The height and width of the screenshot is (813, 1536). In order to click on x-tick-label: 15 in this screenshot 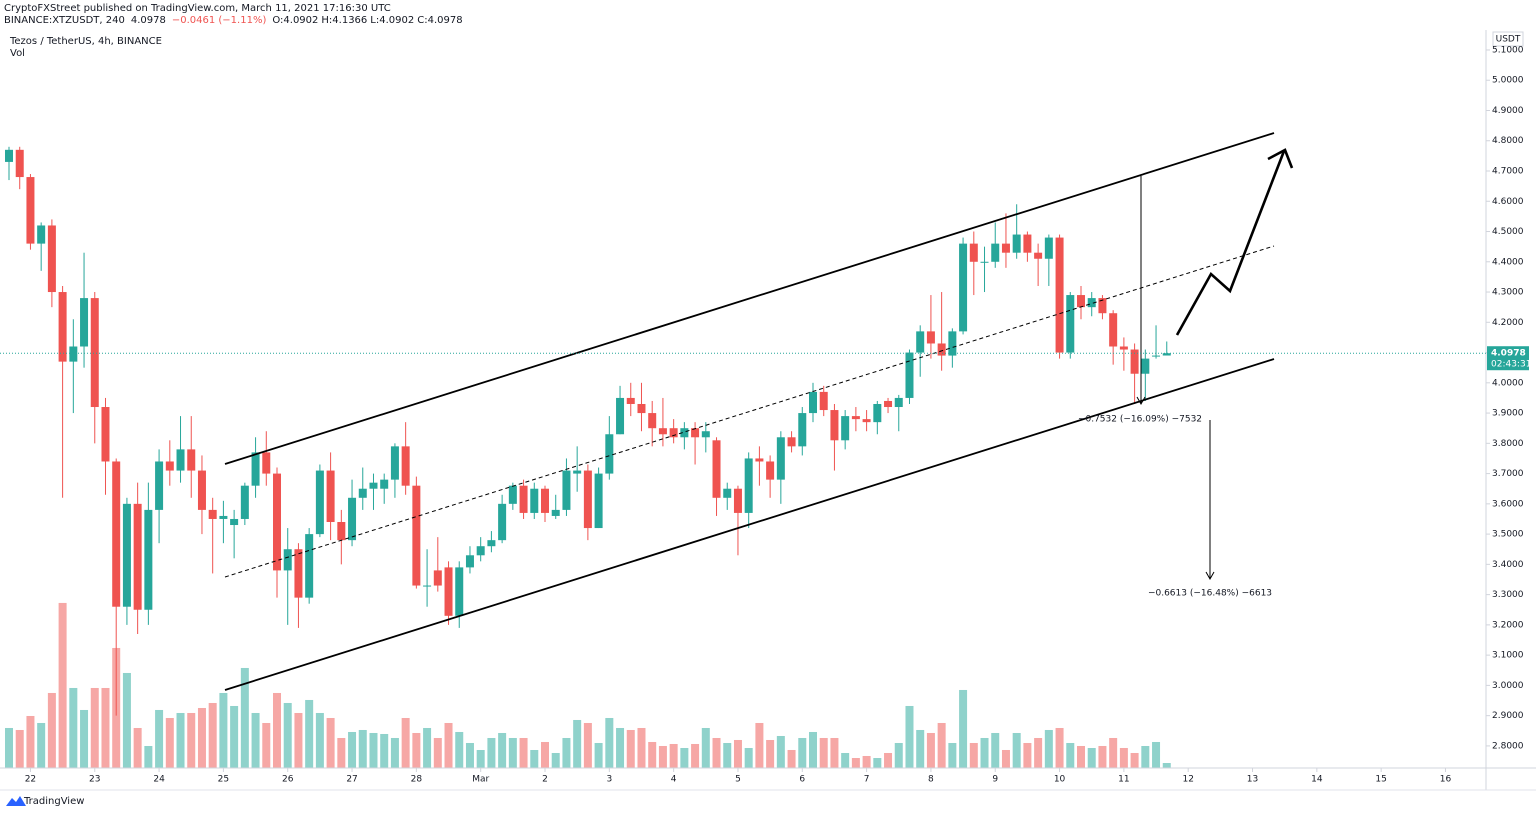, I will do `click(1380, 780)`.